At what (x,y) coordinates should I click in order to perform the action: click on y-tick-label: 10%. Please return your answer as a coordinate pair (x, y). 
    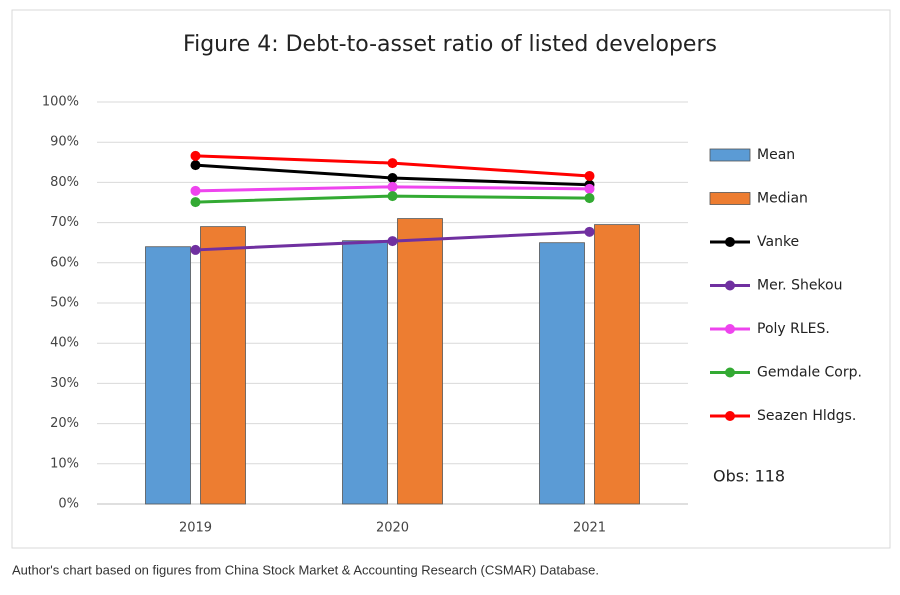
    Looking at the image, I should click on (64, 463).